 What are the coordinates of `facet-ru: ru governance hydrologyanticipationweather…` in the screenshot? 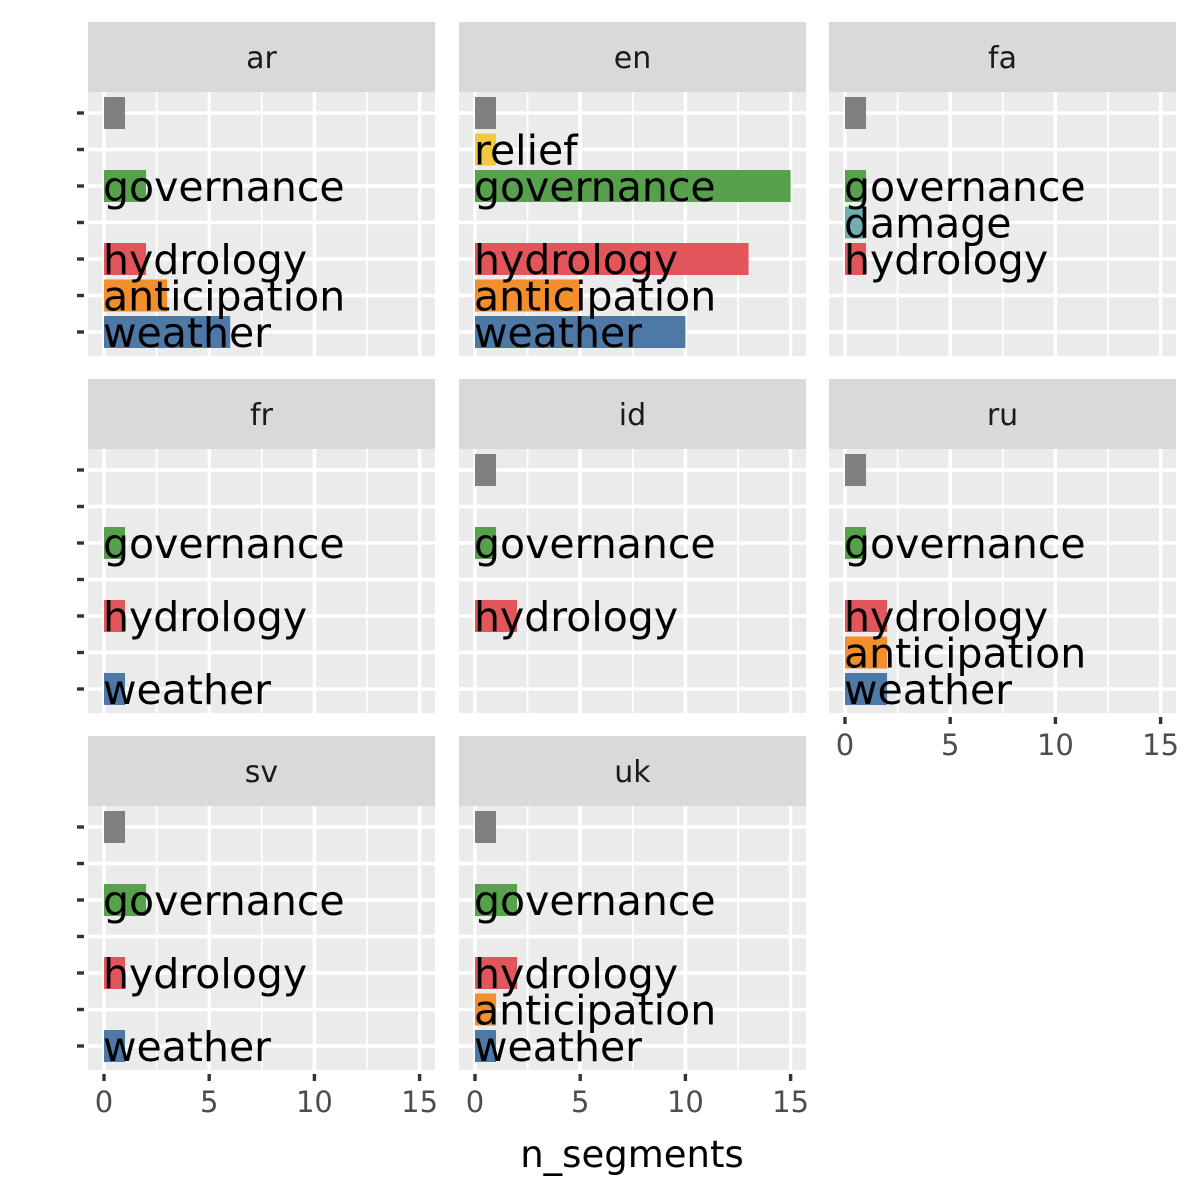 It's located at (1004, 570).